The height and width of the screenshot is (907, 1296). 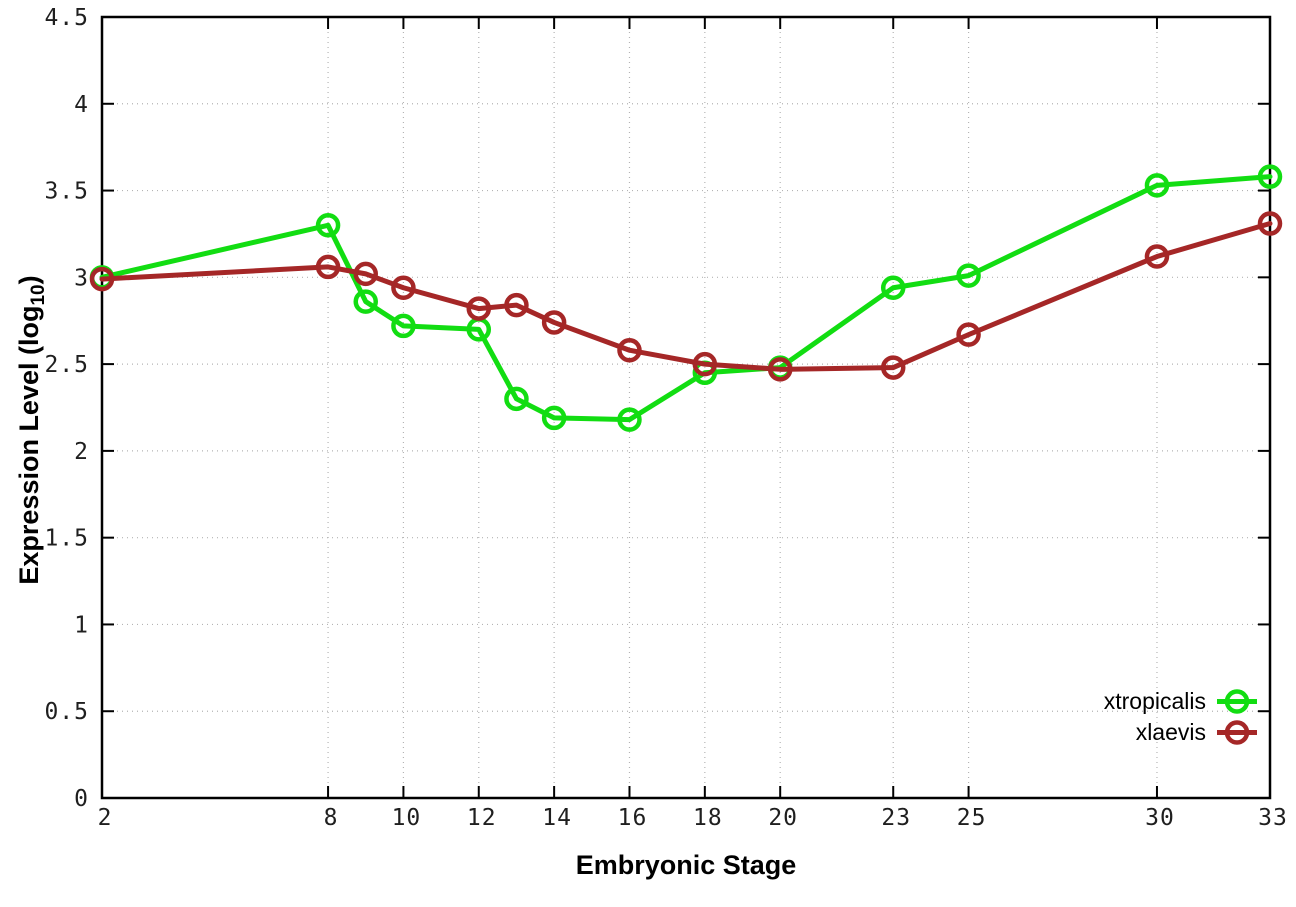 What do you see at coordinates (896, 818) in the screenshot?
I see `x-tick-label: 23` at bounding box center [896, 818].